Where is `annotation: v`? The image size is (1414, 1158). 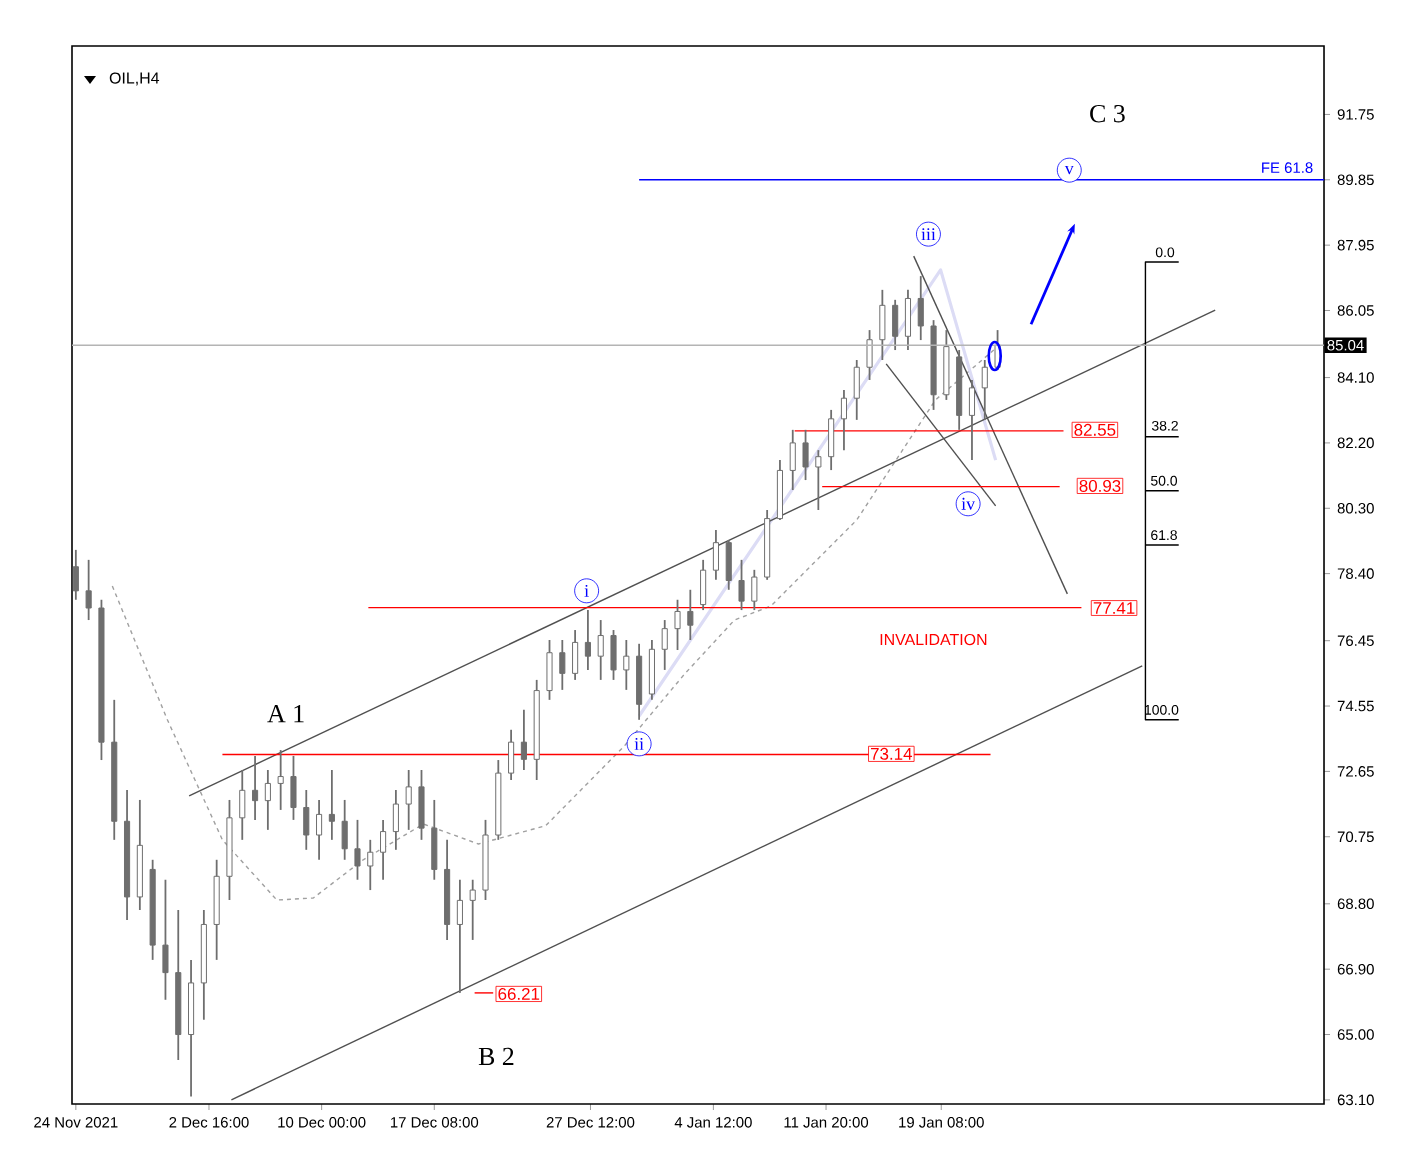
annotation: v is located at coordinates (1069, 170).